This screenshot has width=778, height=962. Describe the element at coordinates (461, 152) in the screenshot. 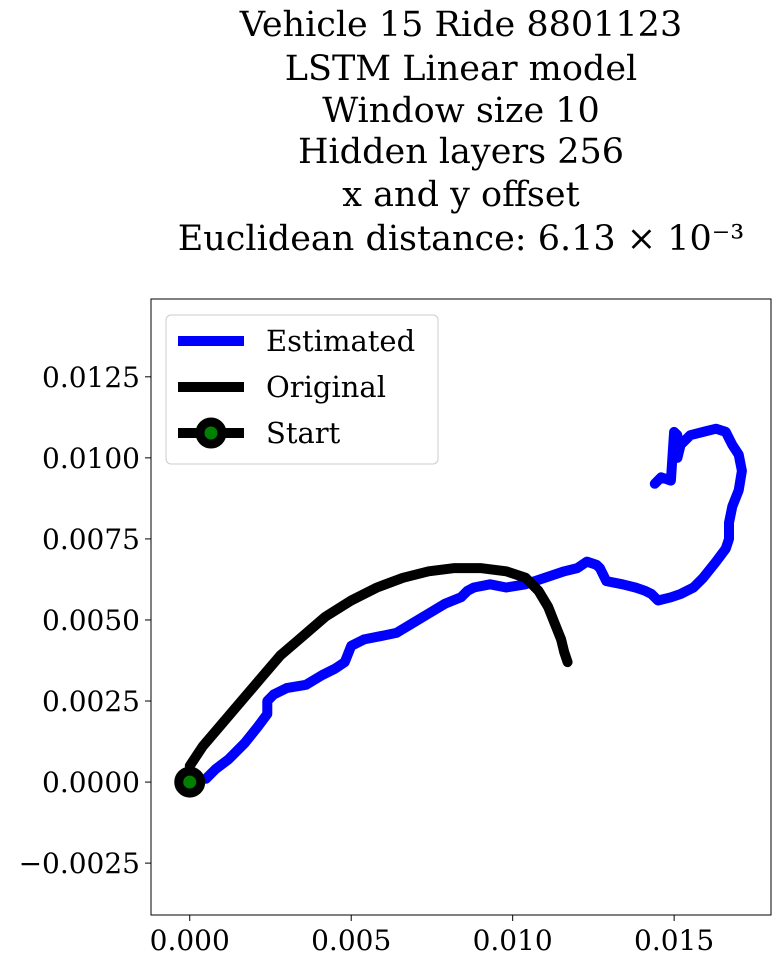

I see `title-line-4: Hidden layers 256` at that location.